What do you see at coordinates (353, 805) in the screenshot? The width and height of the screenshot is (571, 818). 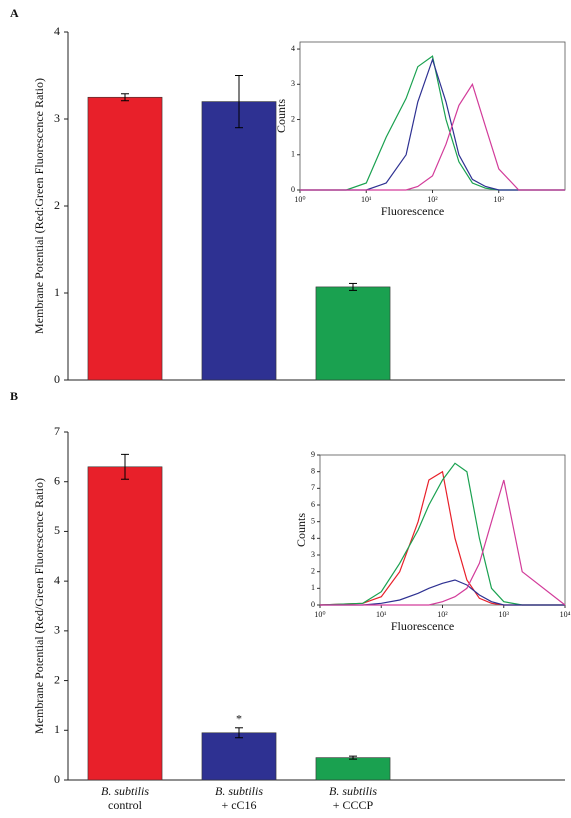 I see `x-tick-label: + CCCP` at bounding box center [353, 805].